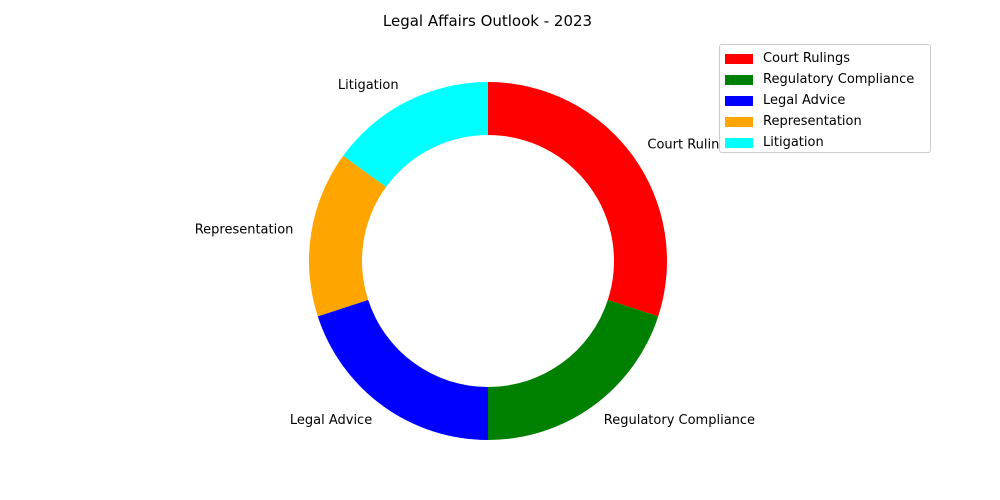 Image resolution: width=1000 pixels, height=500 pixels. I want to click on slice-label-representation: Representation, so click(244, 230).